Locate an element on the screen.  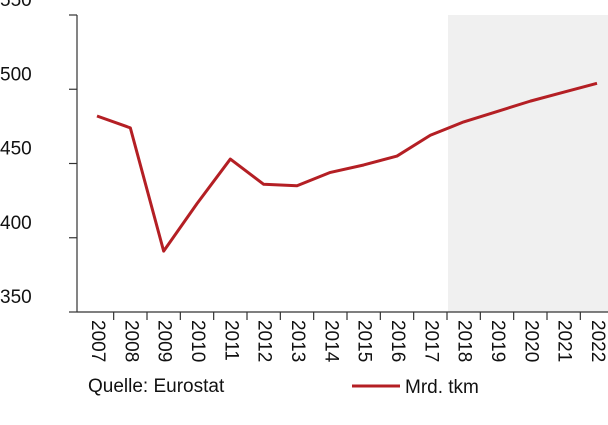
x-tick-label: 2021 is located at coordinates (564, 341).